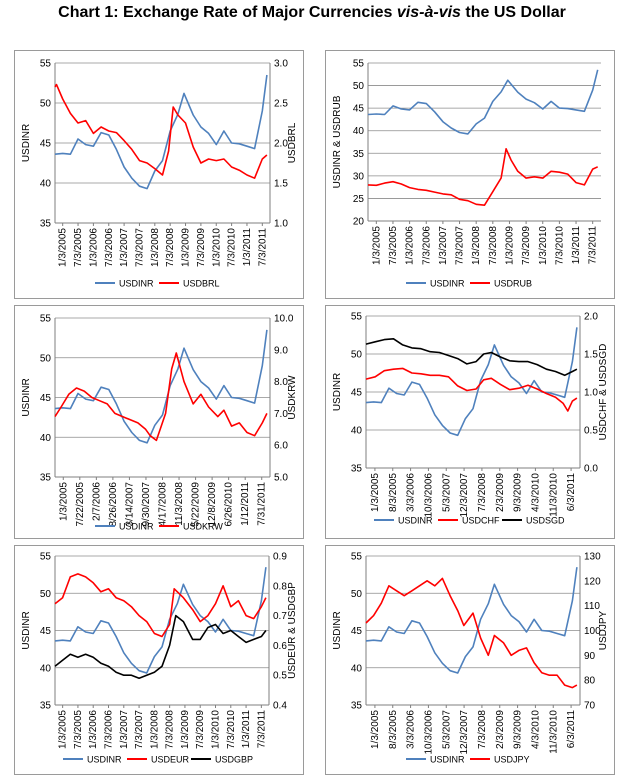 The image size is (624, 778). I want to click on y2-tick-label: 120, so click(592, 581).